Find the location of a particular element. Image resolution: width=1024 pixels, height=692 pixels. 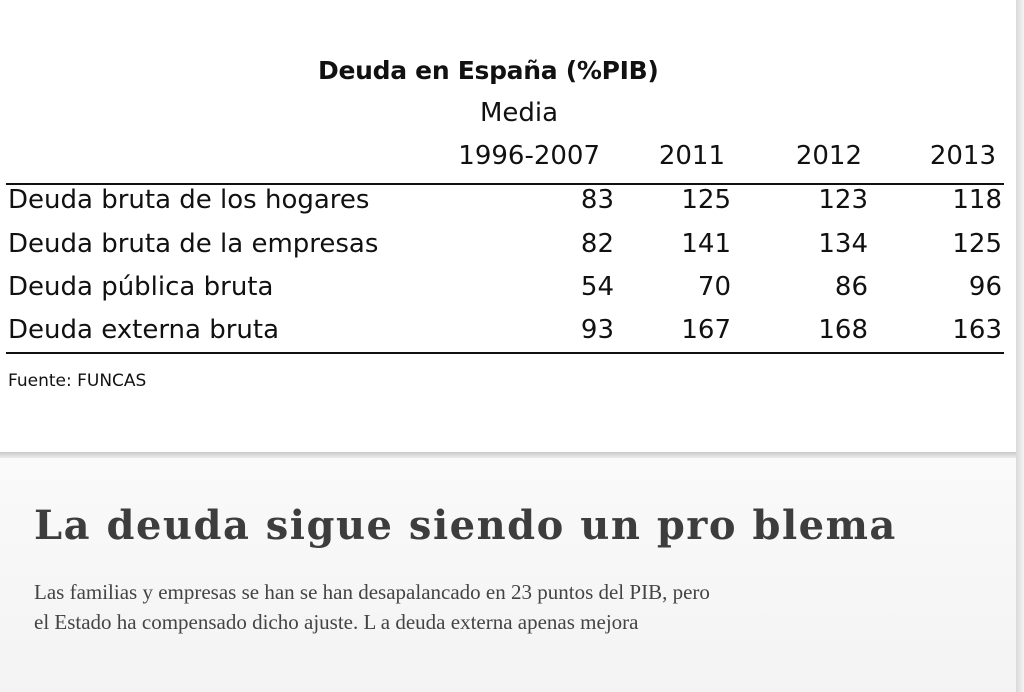

table-cell: 82 is located at coordinates (597, 244).